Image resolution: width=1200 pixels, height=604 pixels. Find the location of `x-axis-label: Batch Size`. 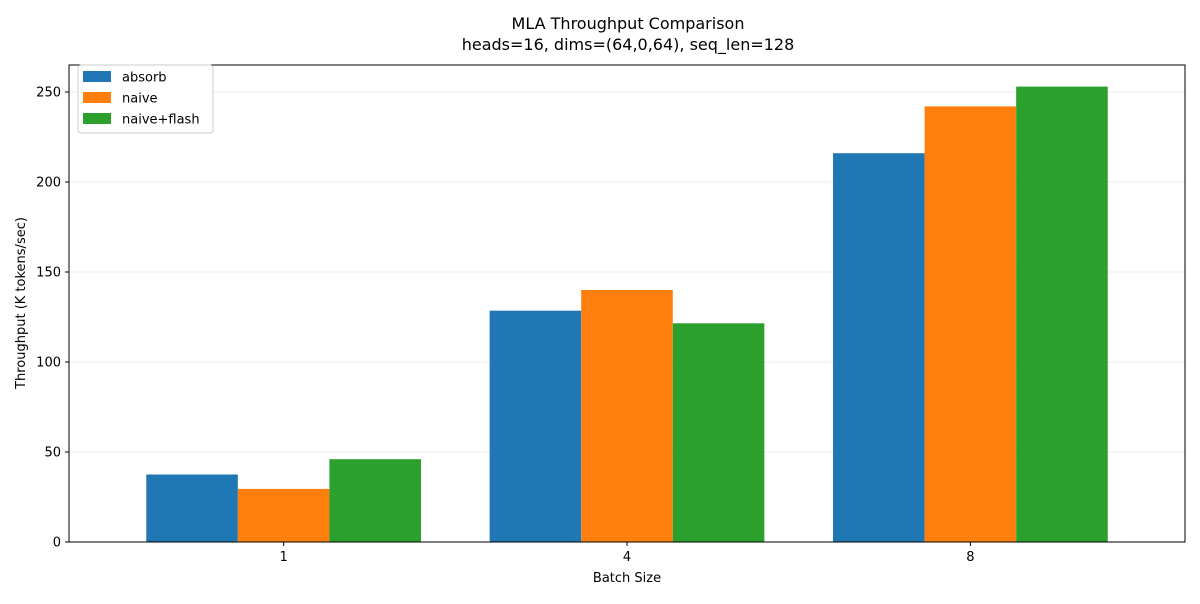

x-axis-label: Batch Size is located at coordinates (627, 578).